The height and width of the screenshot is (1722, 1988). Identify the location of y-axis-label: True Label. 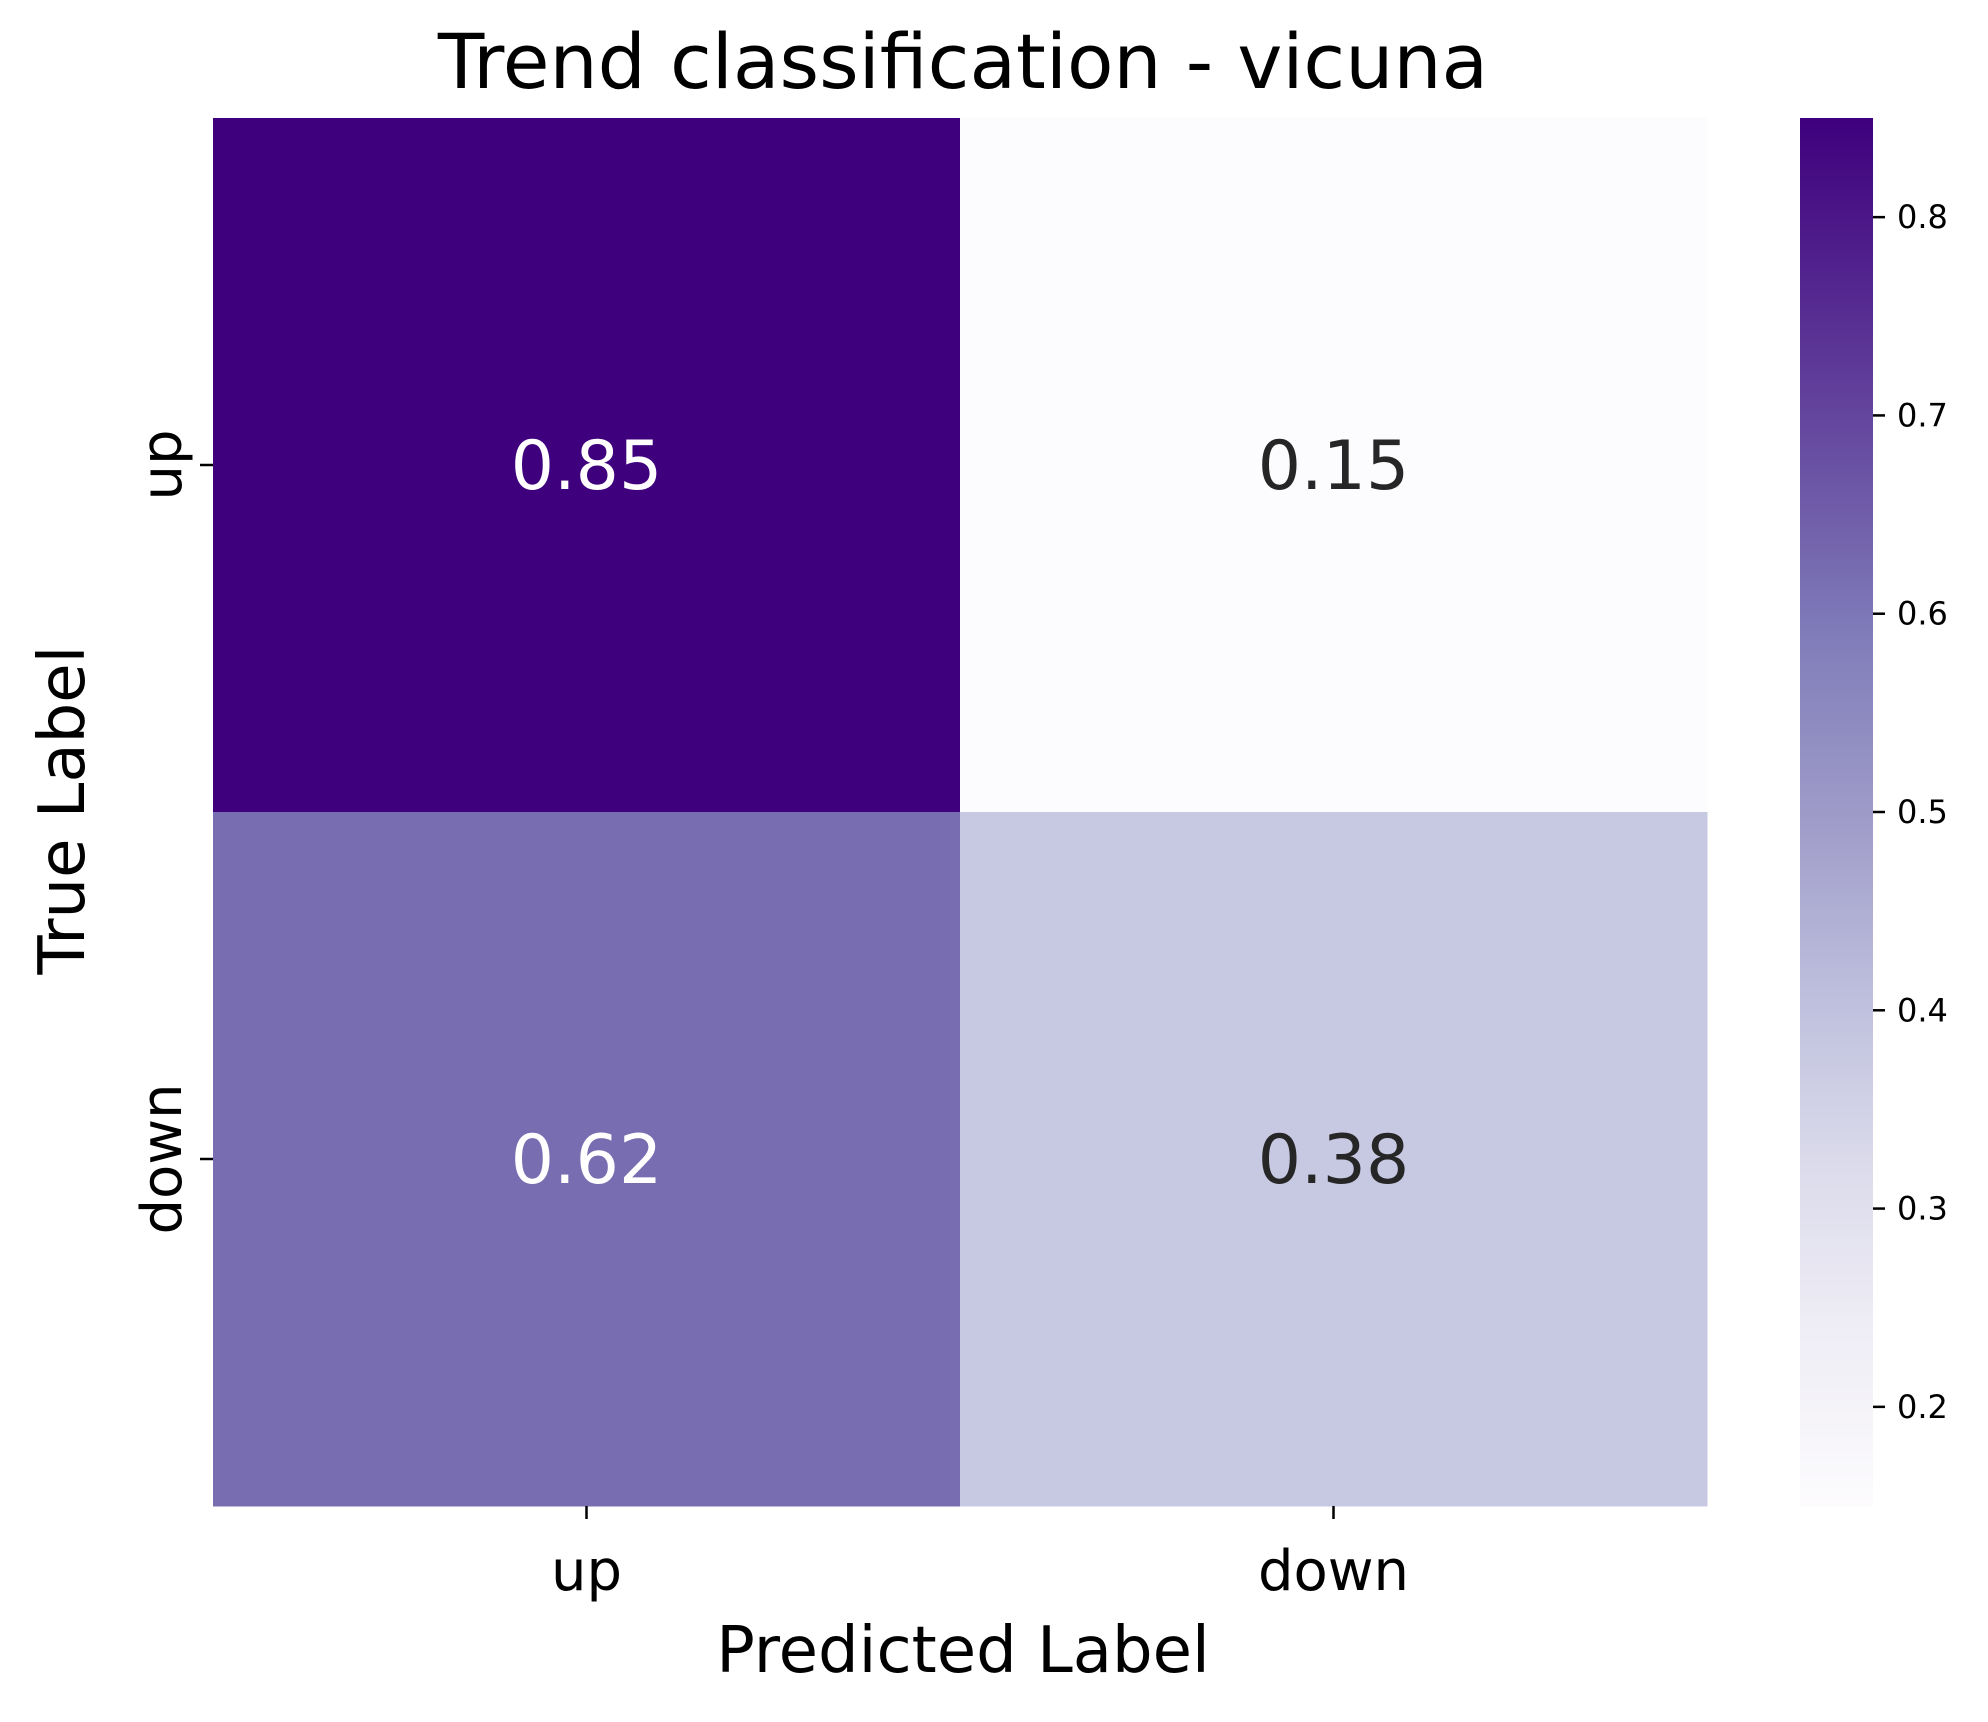
(63, 811).